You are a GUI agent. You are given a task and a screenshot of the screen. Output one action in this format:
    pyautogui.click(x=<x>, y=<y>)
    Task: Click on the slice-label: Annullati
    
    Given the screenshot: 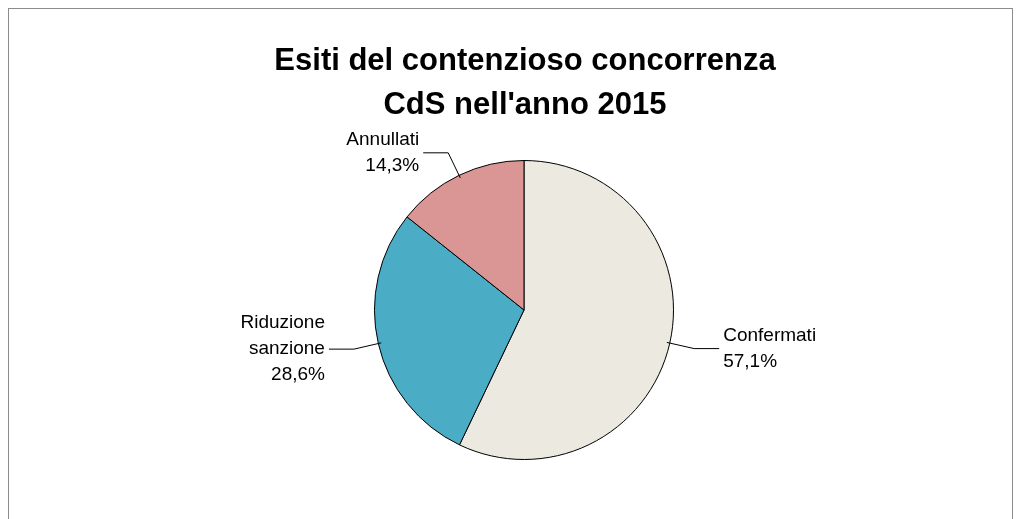 What is the action you would take?
    pyautogui.click(x=383, y=139)
    